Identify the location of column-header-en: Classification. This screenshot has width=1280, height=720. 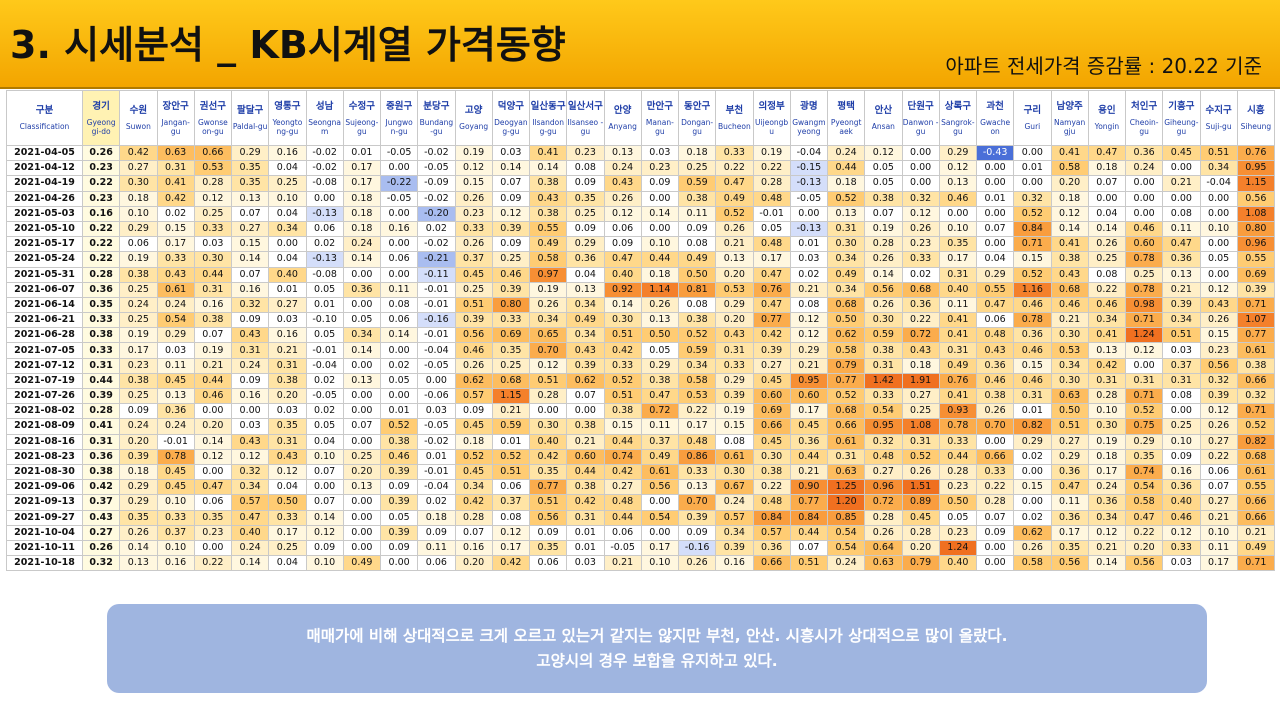
(44, 126).